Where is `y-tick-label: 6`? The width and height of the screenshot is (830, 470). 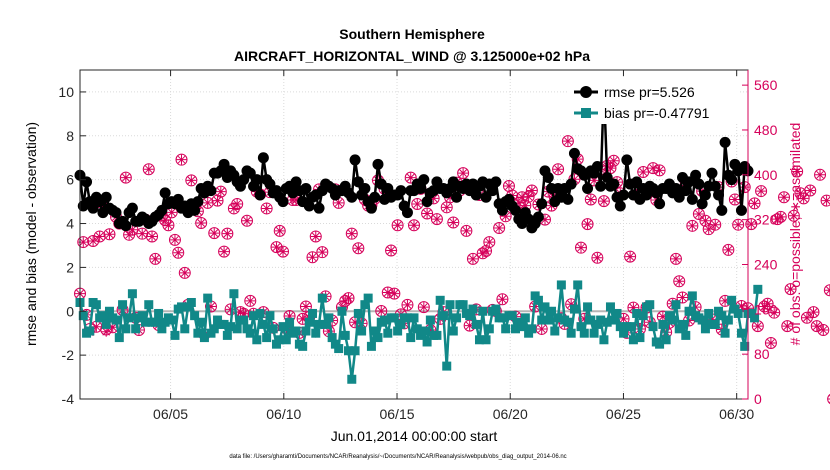 y-tick-label: 6 is located at coordinates (70, 180).